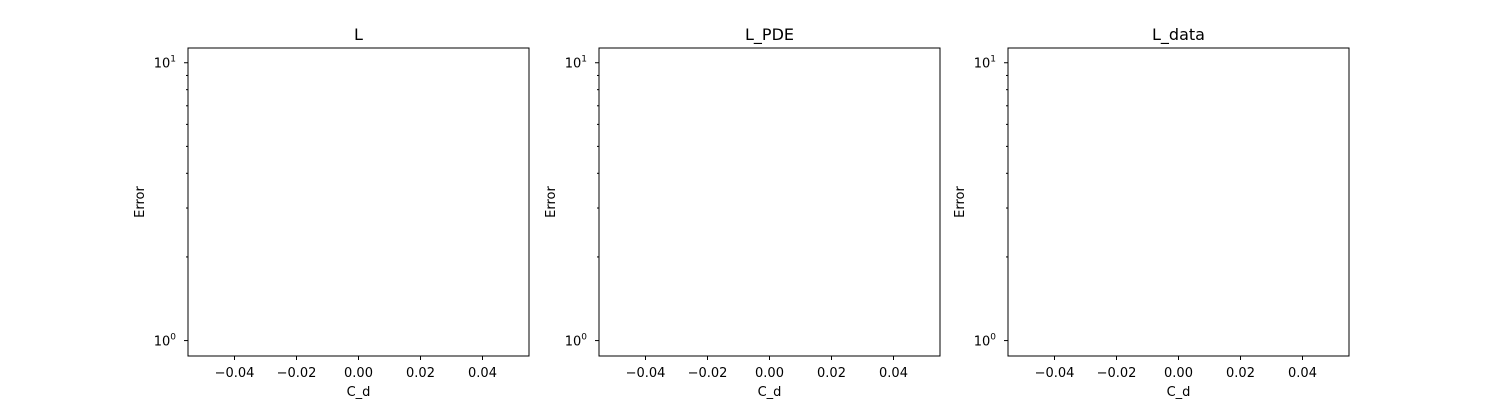  Describe the element at coordinates (358, 34) in the screenshot. I see `subplot-title: L` at that location.